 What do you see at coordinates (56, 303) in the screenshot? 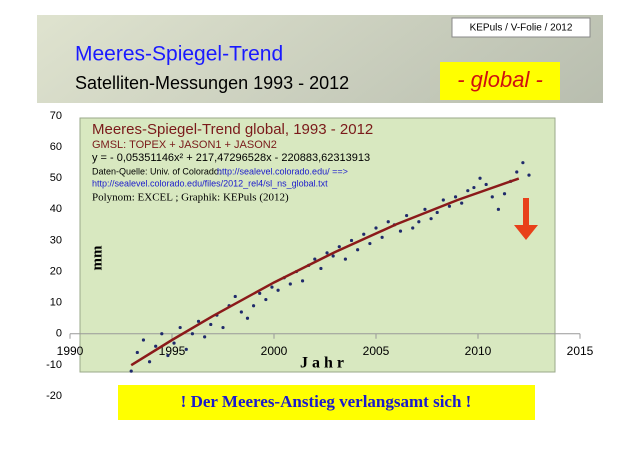
I see `y-tick-label: 10` at bounding box center [56, 303].